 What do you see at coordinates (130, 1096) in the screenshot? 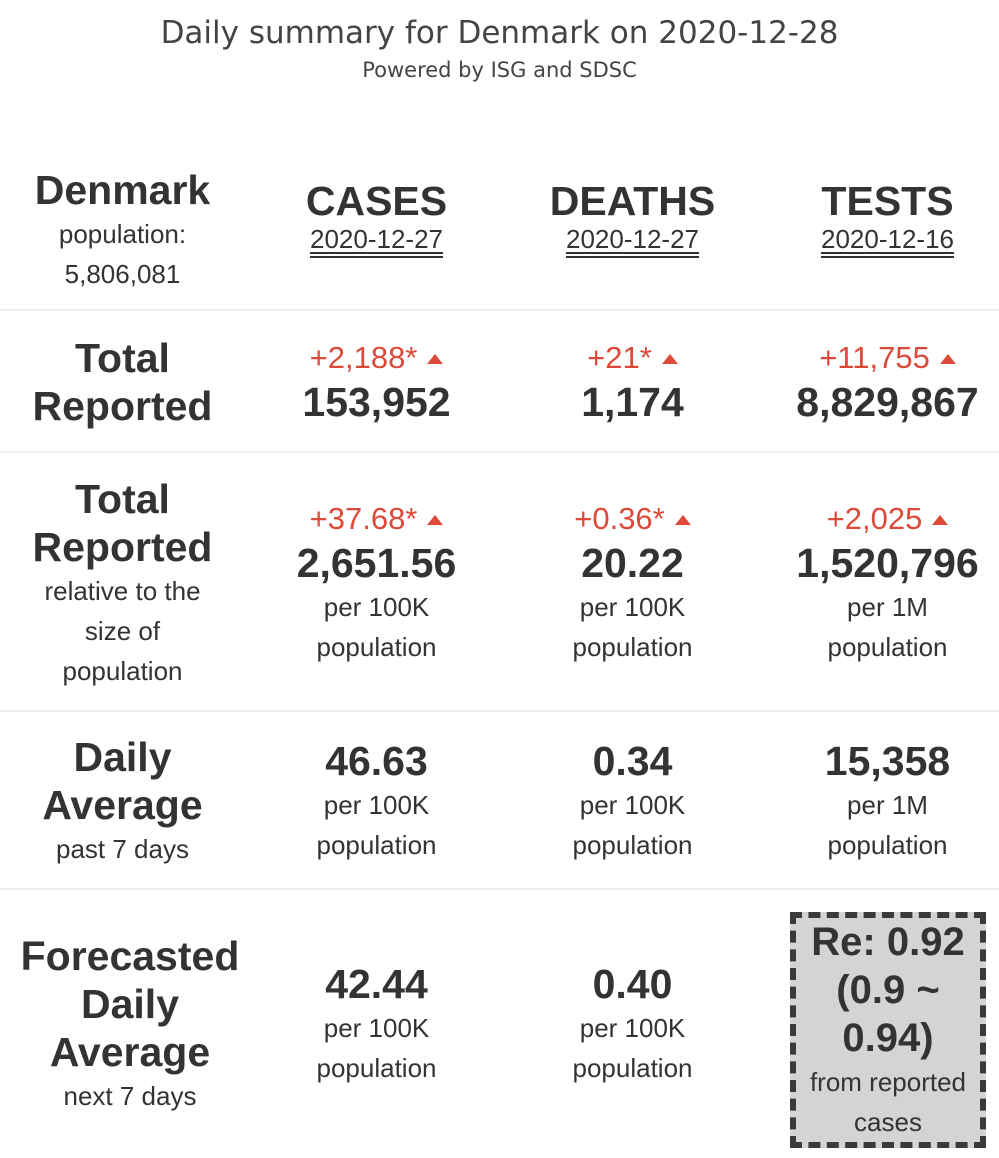
I see `row-label-sub: next 7 days` at bounding box center [130, 1096].